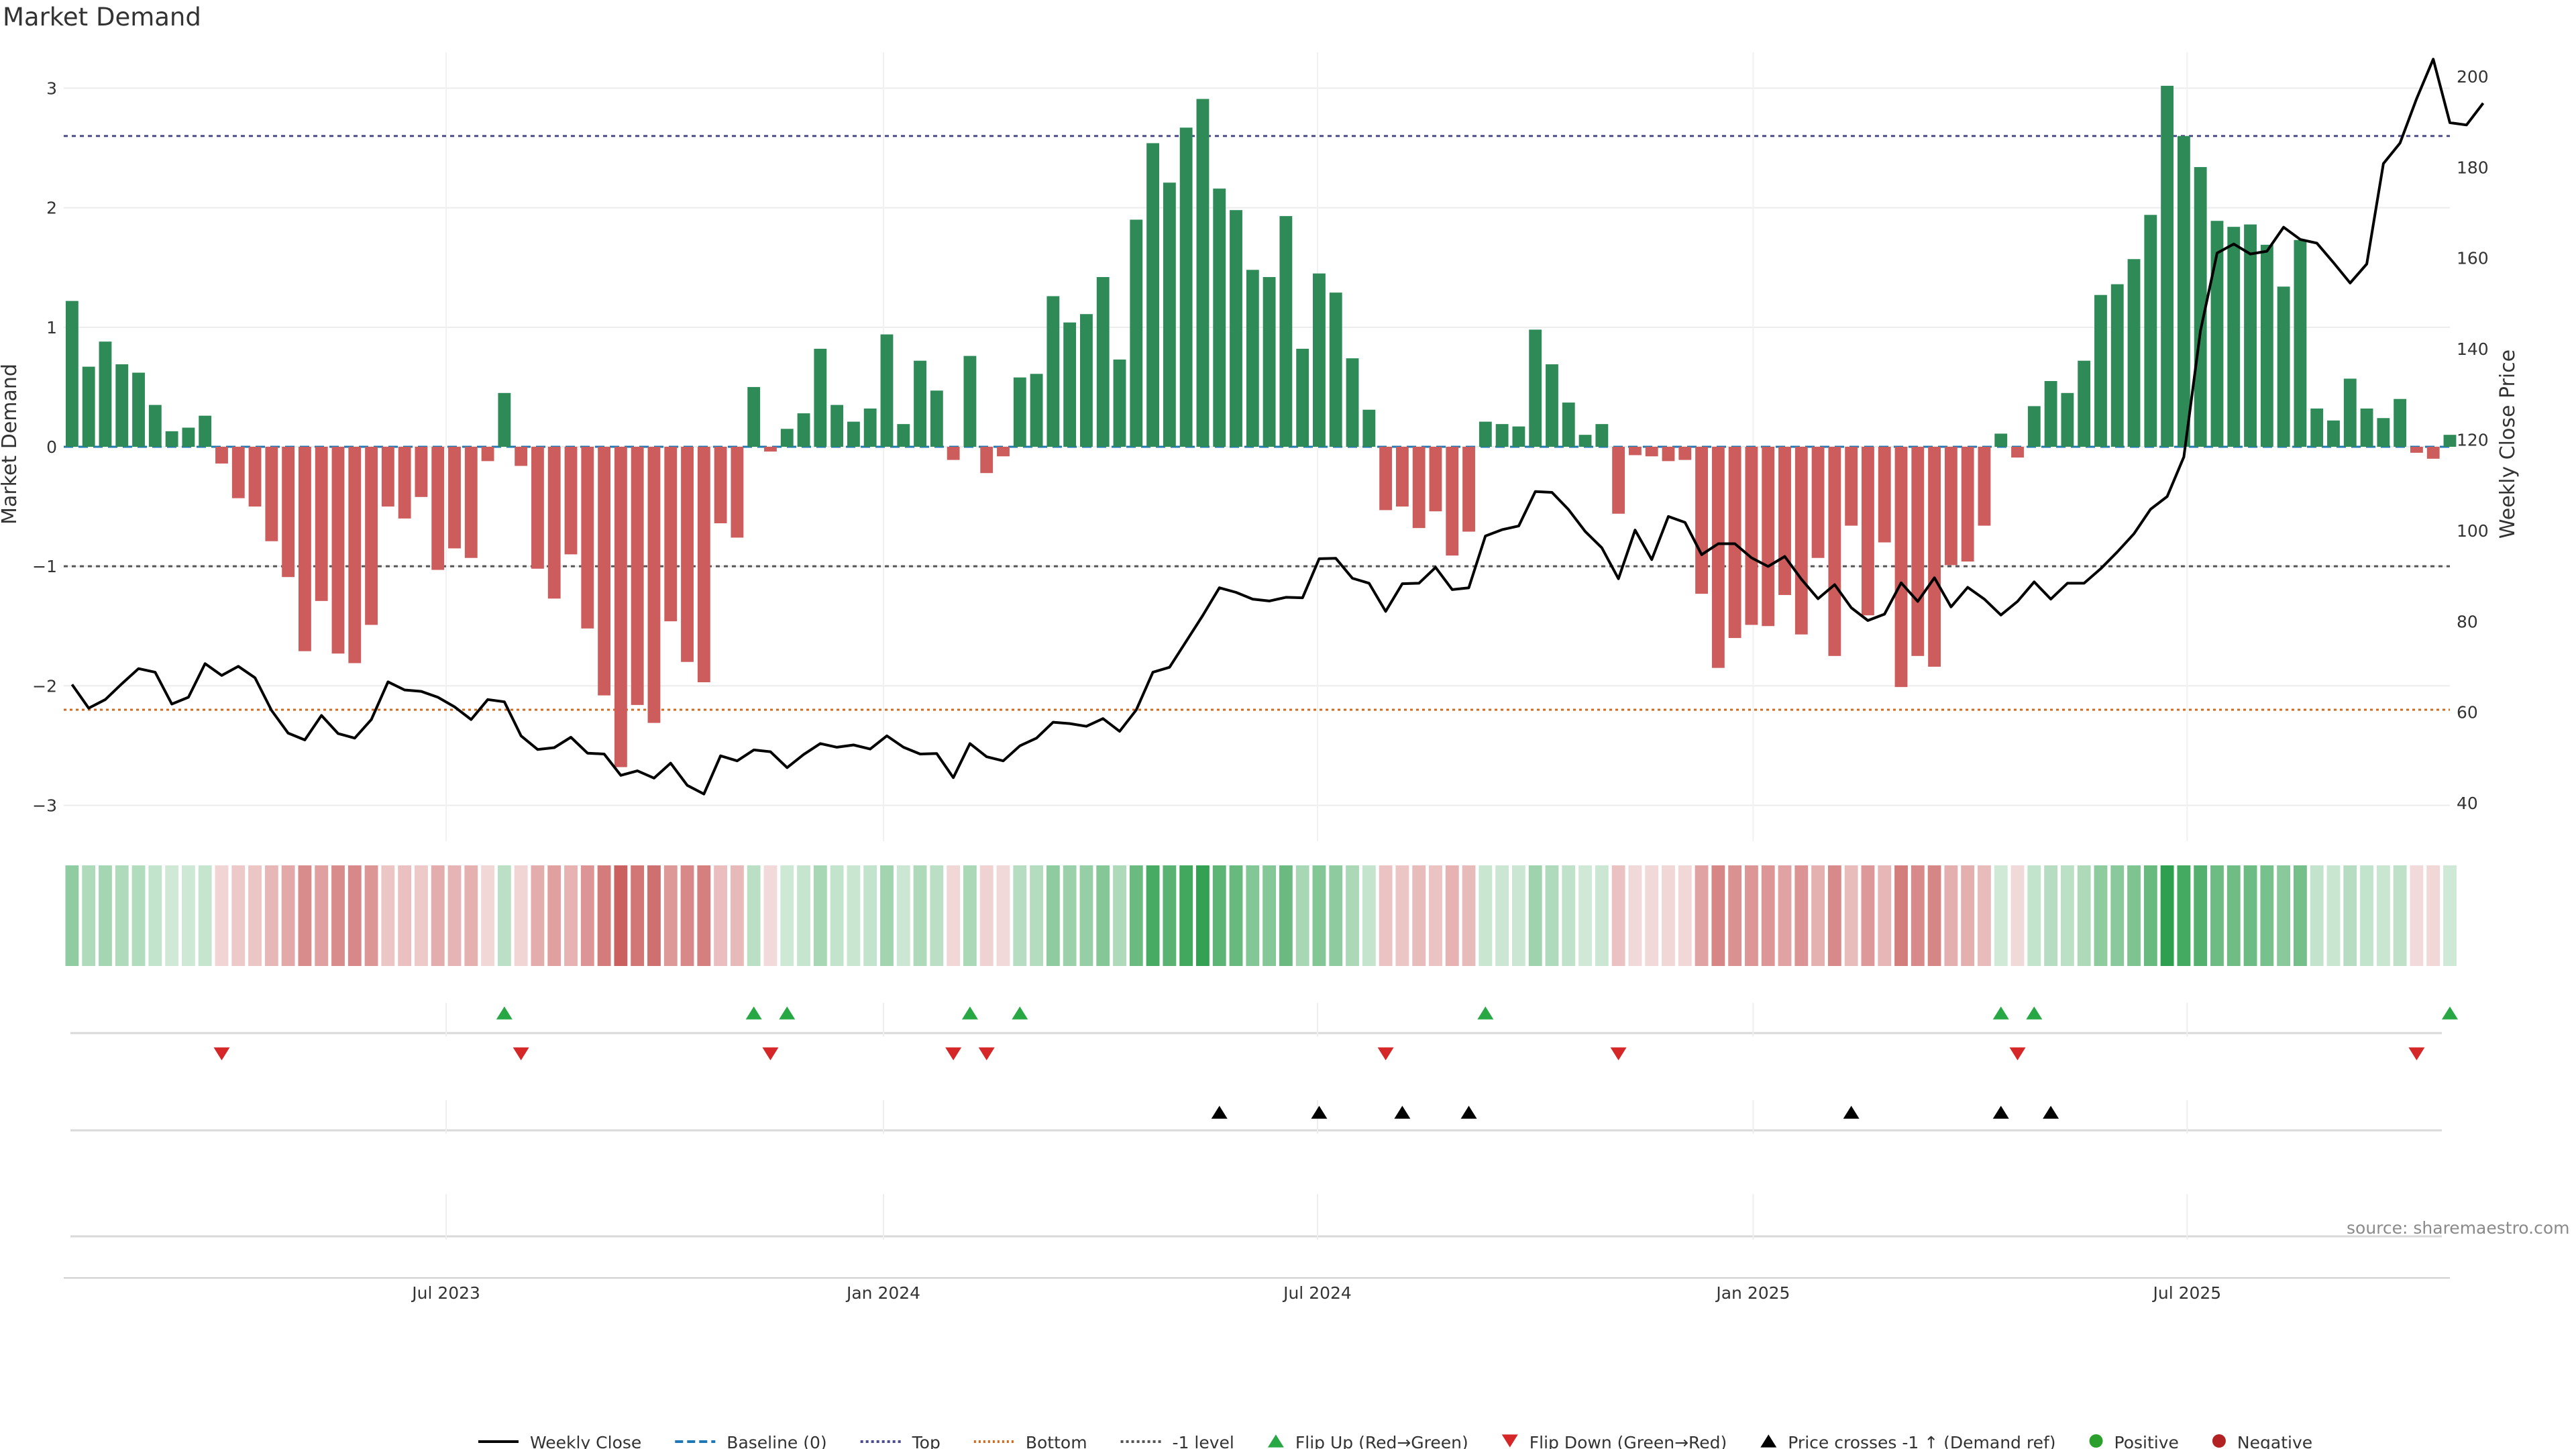 The image size is (2576, 1449). I want to click on y2-tick-label: 80, so click(2467, 621).